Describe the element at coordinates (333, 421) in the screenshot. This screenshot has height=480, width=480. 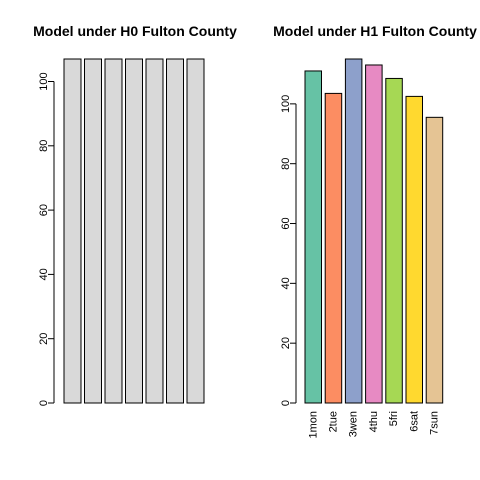
I see `panel-h1-x-tick-label: 2tue` at that location.